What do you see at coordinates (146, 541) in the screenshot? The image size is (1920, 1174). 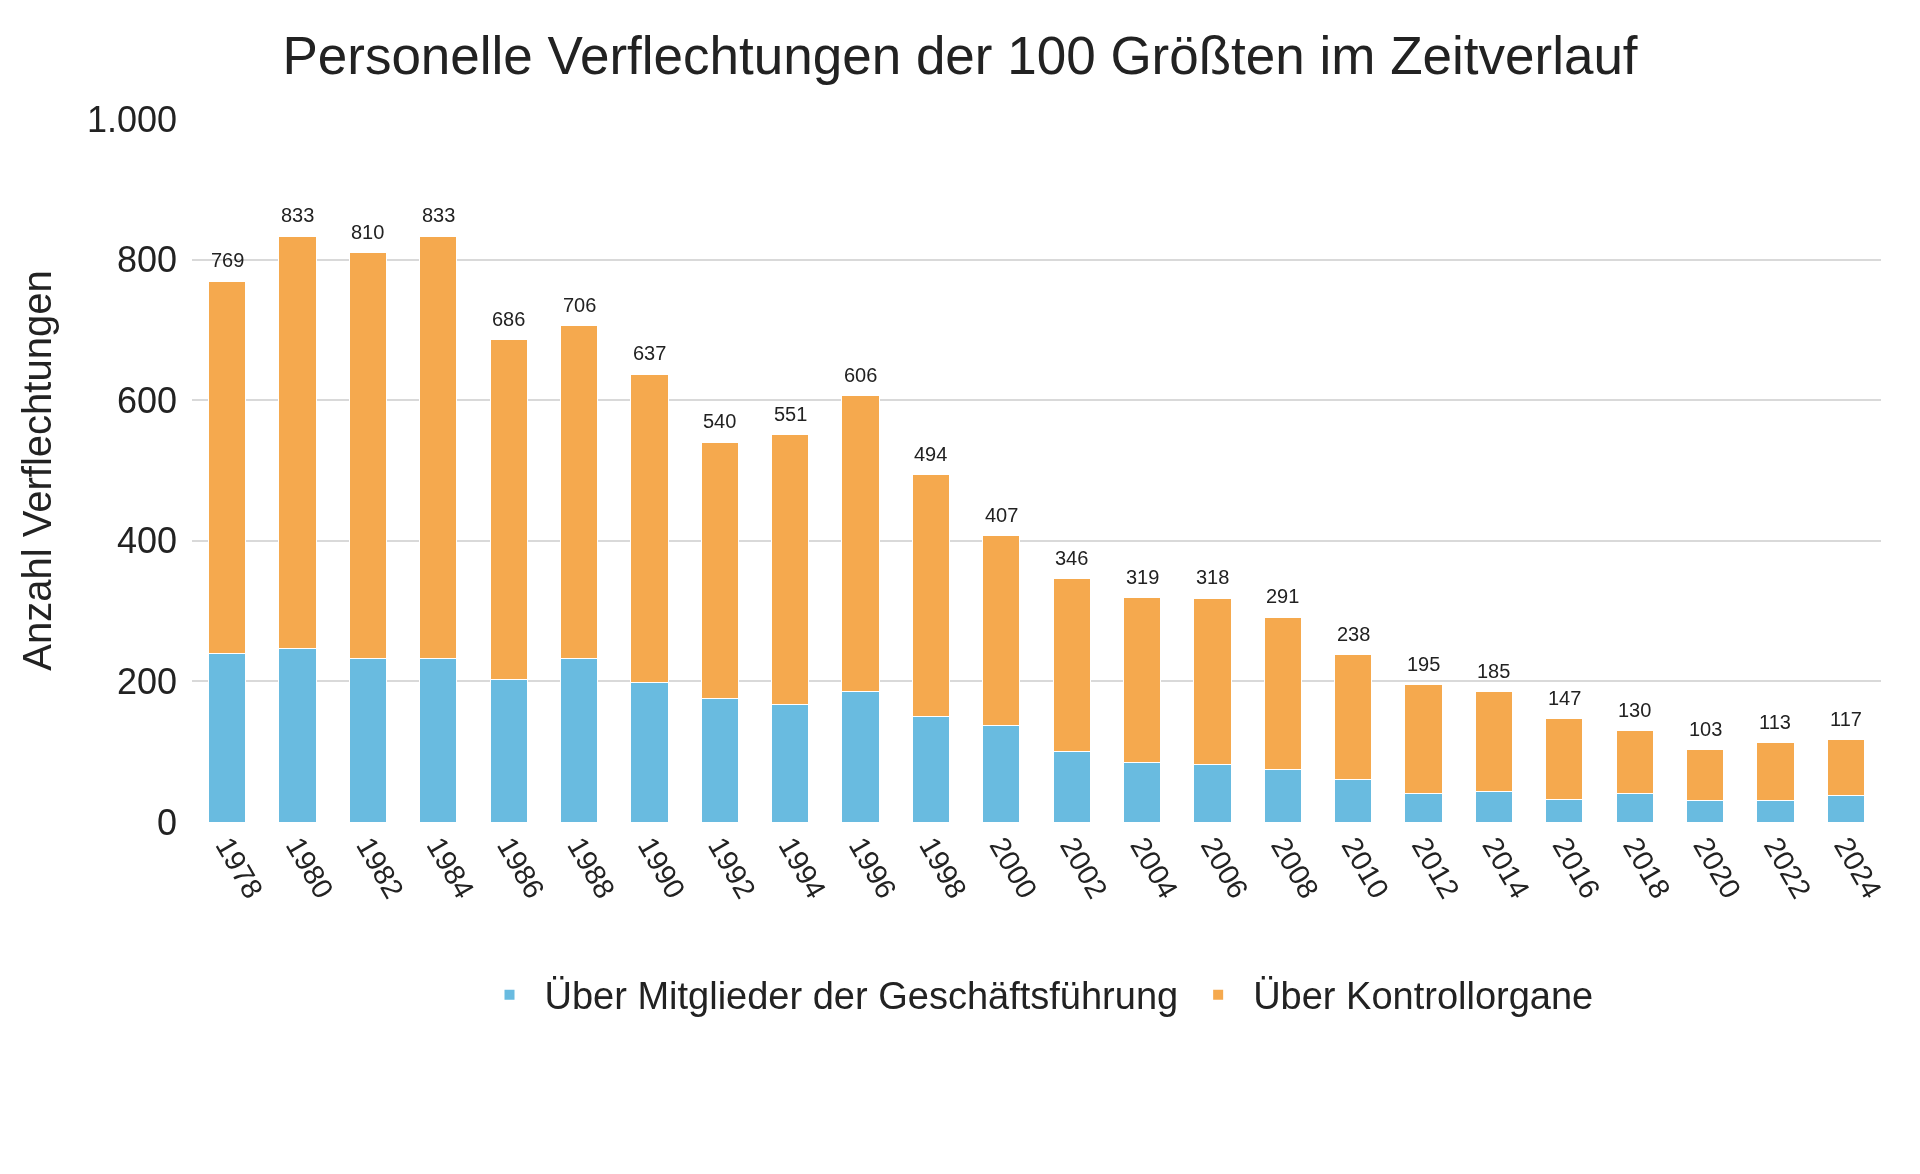 I see `y-tick-label: 400` at bounding box center [146, 541].